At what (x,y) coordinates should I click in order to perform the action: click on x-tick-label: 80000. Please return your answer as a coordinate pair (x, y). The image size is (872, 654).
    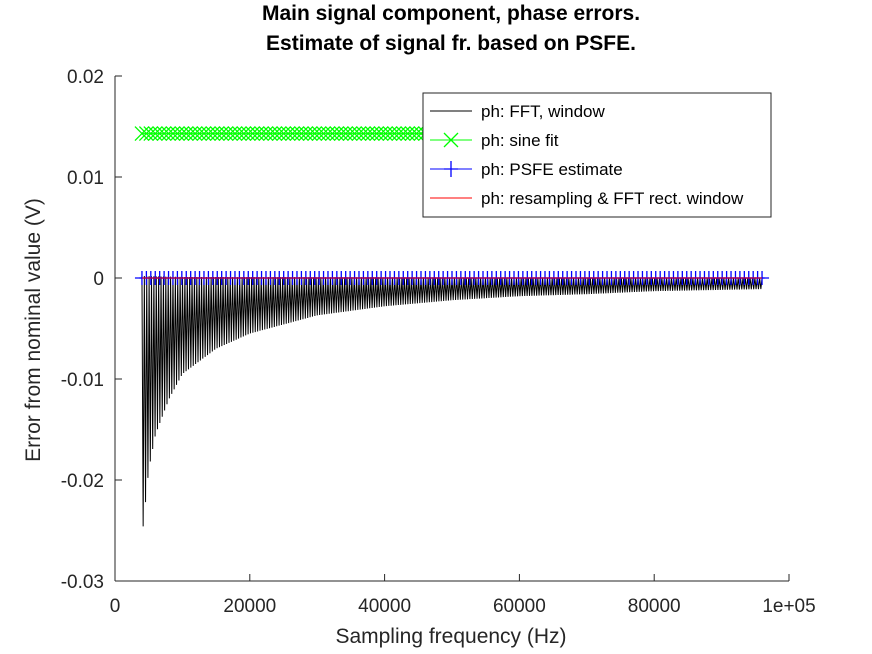
    Looking at the image, I should click on (654, 606).